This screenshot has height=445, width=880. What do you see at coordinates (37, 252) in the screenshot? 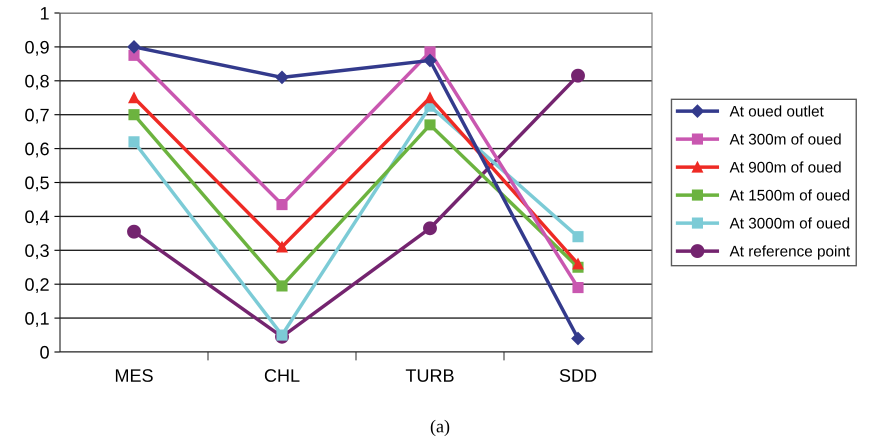
I see `y-tick-label: 0,3` at bounding box center [37, 252].